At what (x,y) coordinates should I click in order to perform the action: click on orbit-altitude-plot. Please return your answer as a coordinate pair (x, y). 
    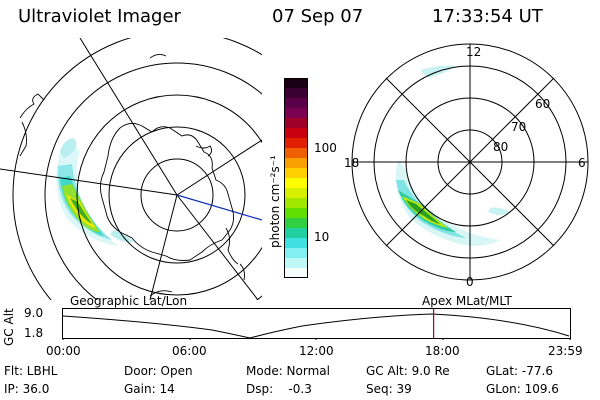
    Looking at the image, I should click on (316, 324).